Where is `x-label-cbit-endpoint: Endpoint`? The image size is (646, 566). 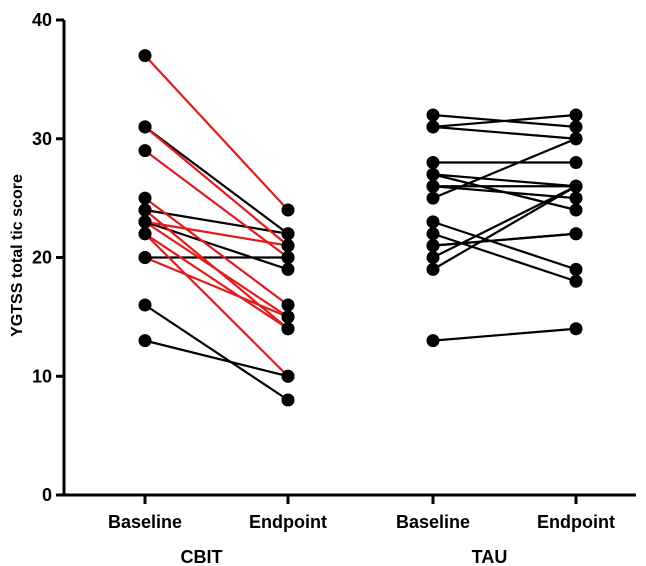 x-label-cbit-endpoint: Endpoint is located at coordinates (288, 522).